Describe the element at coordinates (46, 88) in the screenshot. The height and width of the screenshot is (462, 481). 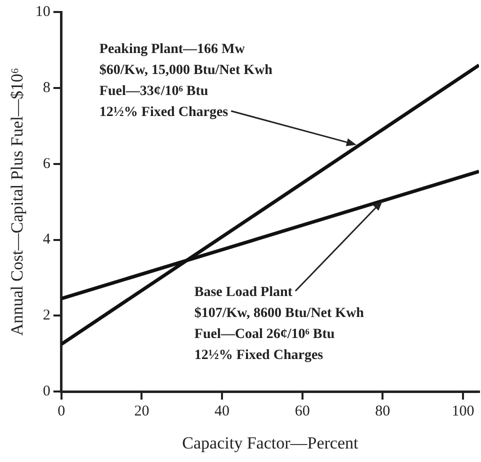
I see `y-tick-label: 8` at that location.